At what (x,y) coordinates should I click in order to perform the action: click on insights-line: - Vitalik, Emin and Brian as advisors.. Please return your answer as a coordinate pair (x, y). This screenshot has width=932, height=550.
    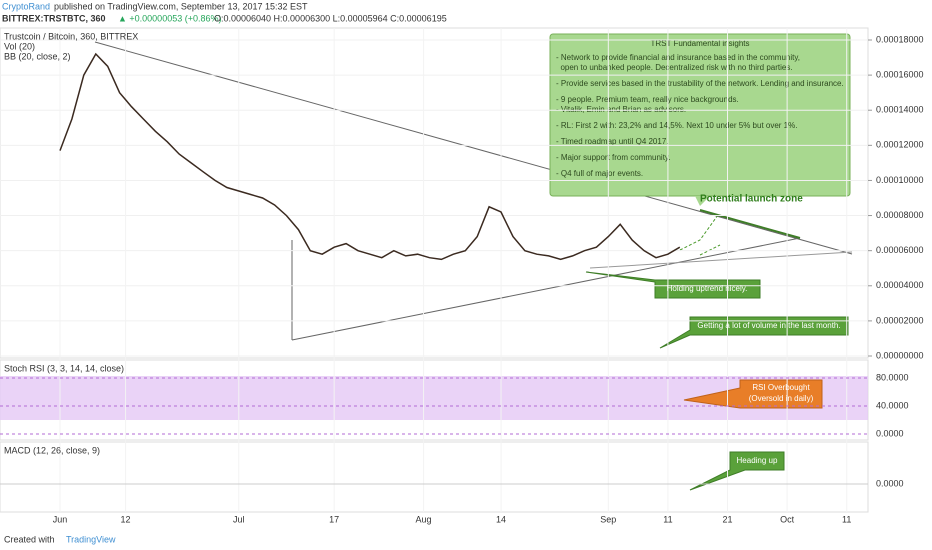
    Looking at the image, I should click on (621, 109).